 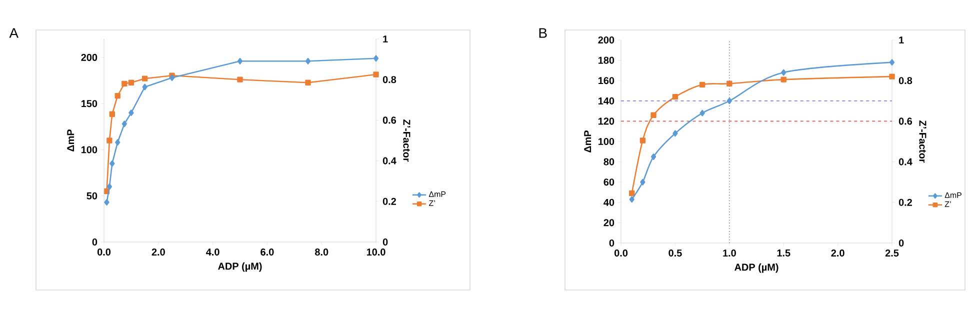 I want to click on x-tick-label: 2.5, so click(x=892, y=253).